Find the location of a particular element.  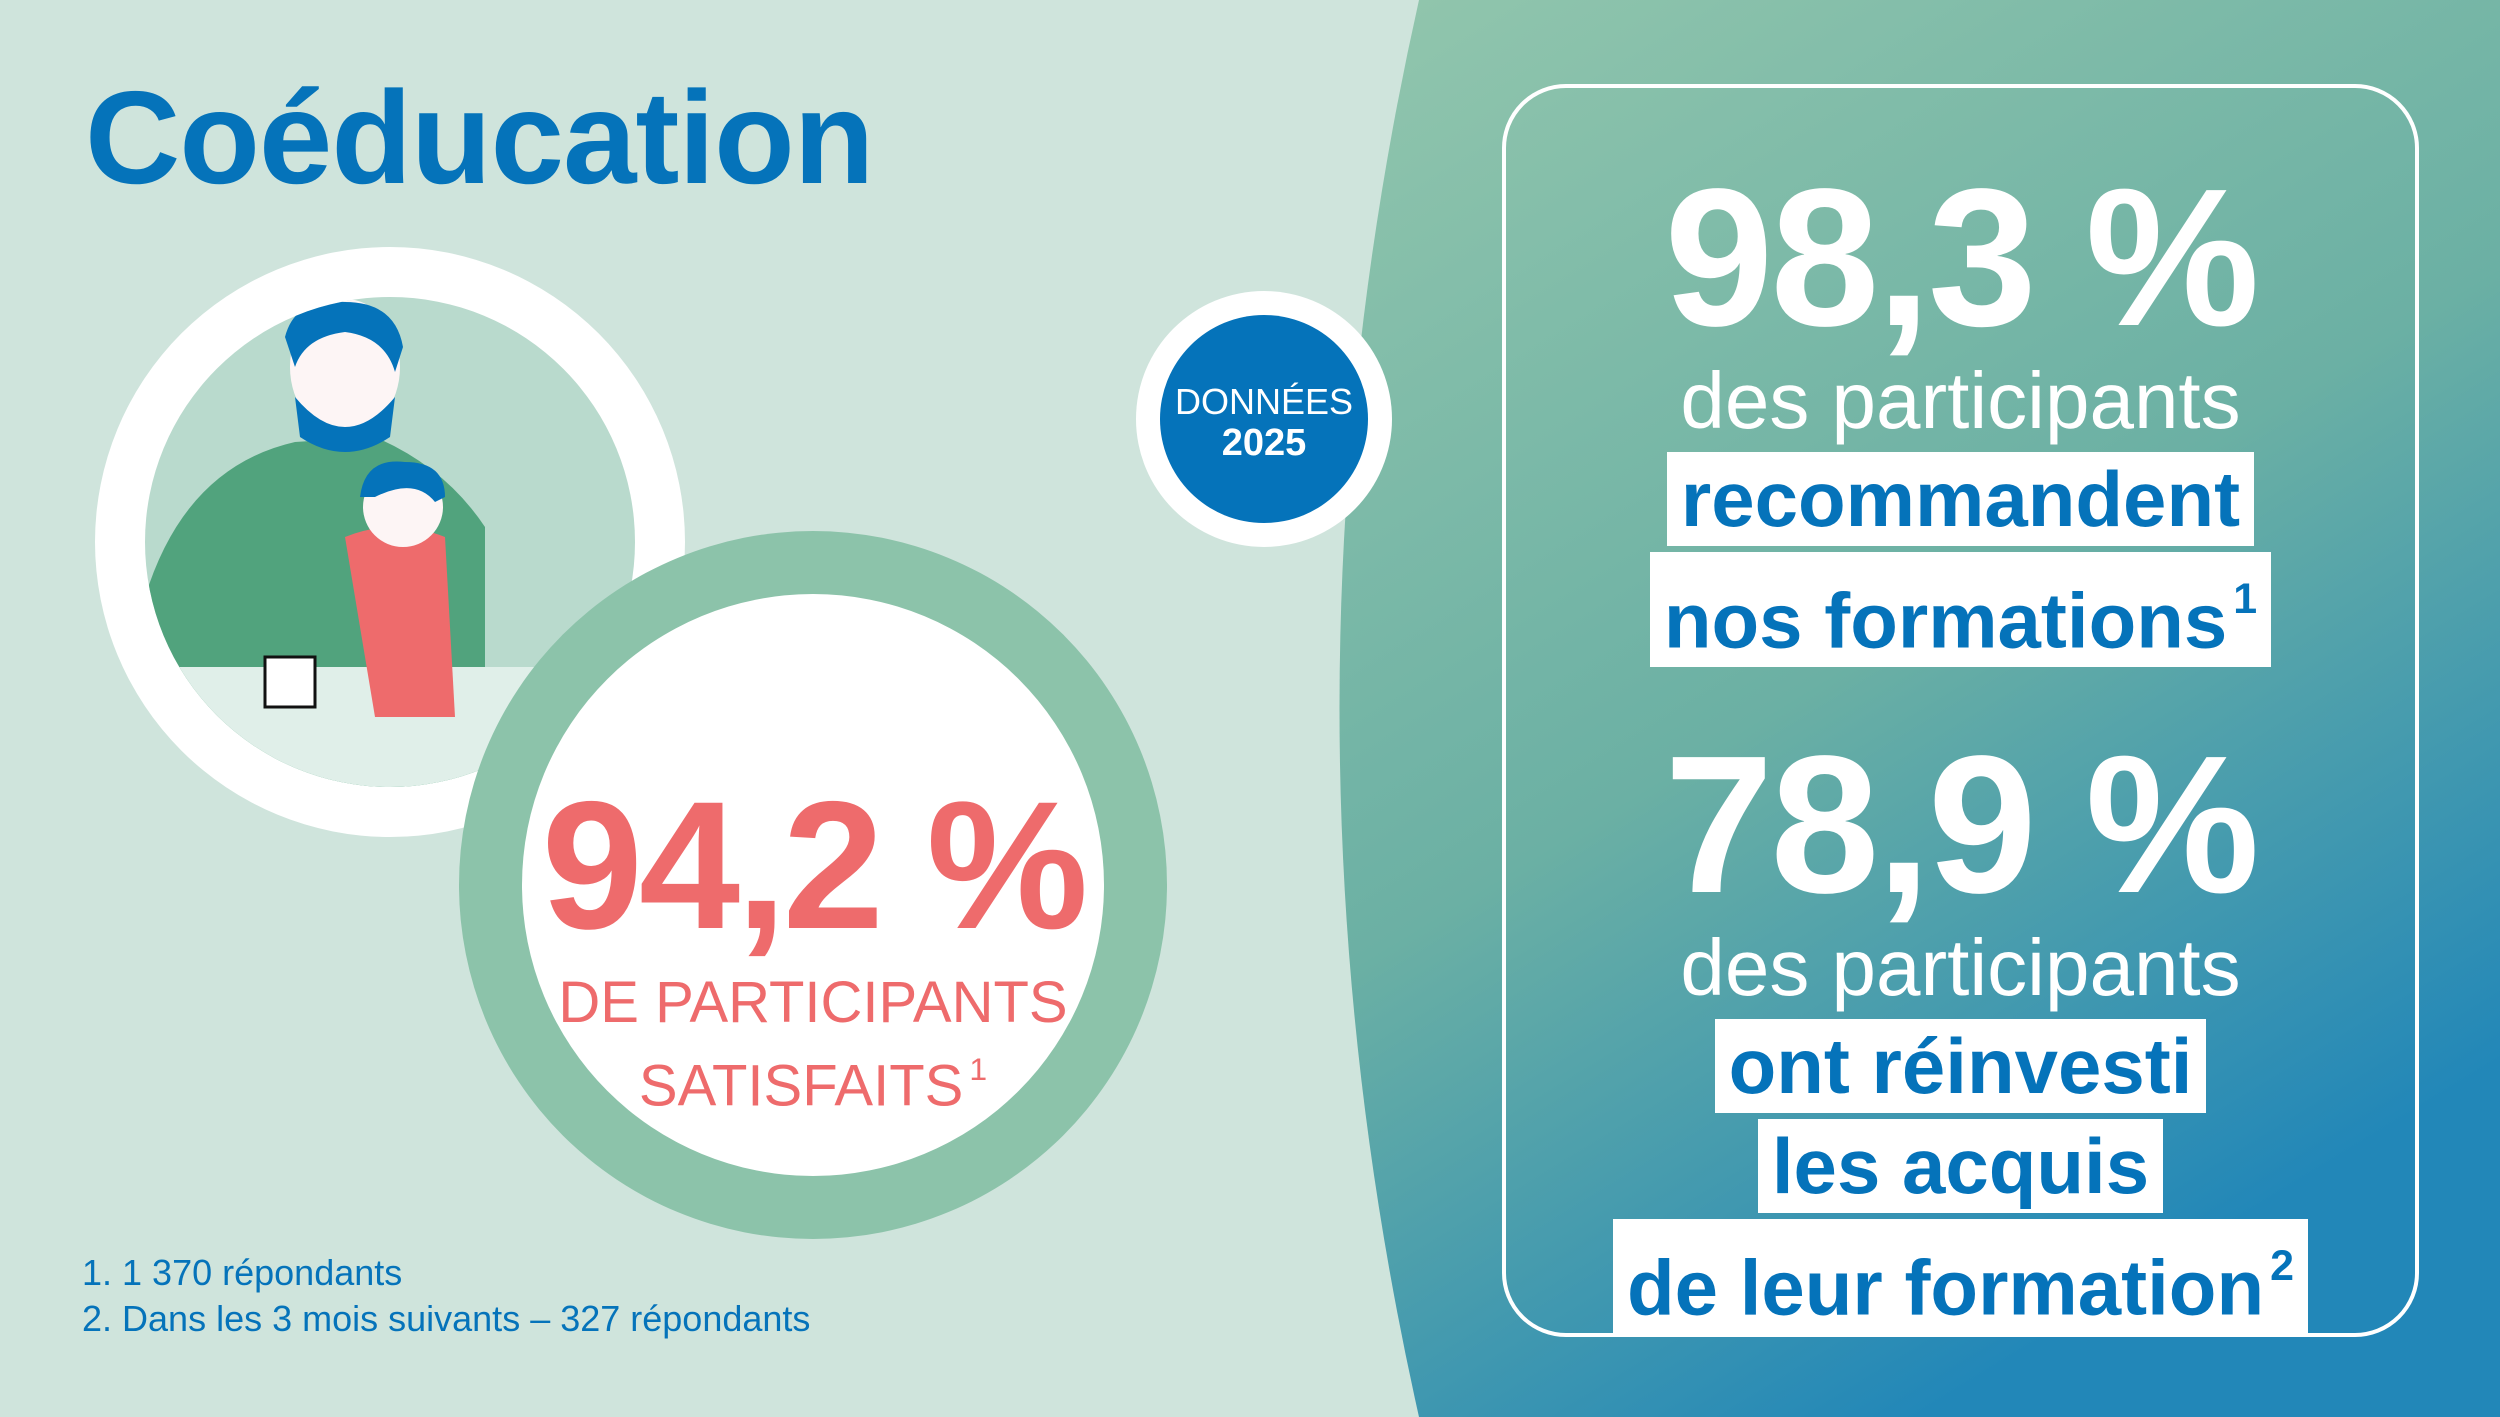

stat-highlight: les acquis is located at coordinates (1960, 1166).